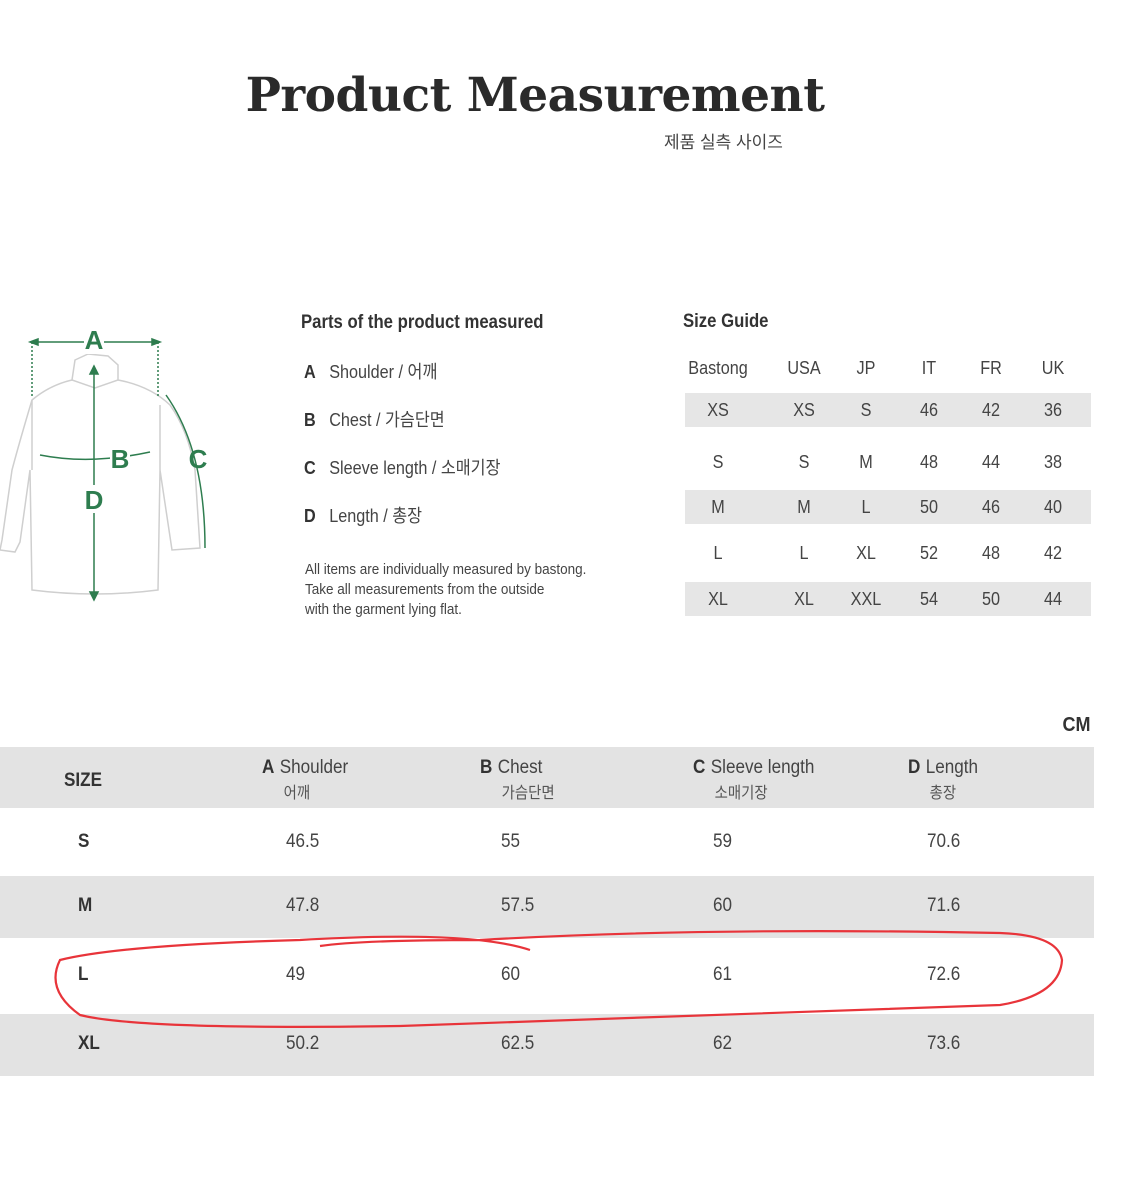 The image size is (1125, 1183). What do you see at coordinates (268, 767) in the screenshot?
I see `column-letter: A` at bounding box center [268, 767].